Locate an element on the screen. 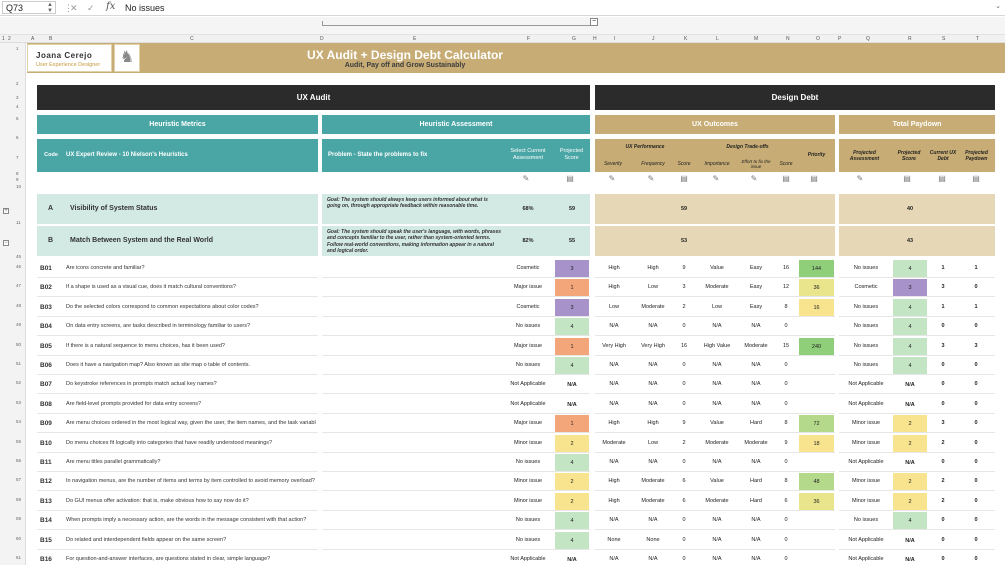  column-header-j: J is located at coordinates (653, 39).